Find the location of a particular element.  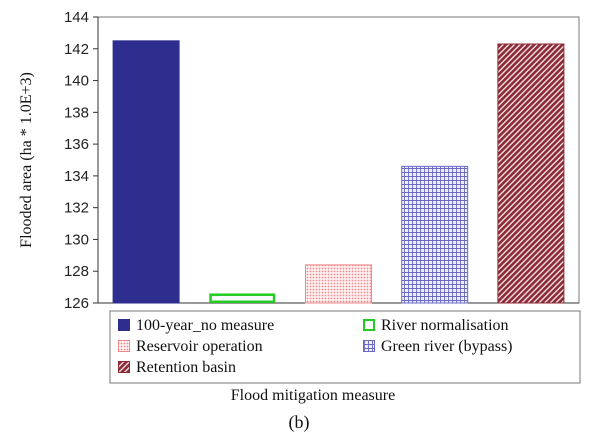

legend-label: Green river (bypass) is located at coordinates (447, 346).